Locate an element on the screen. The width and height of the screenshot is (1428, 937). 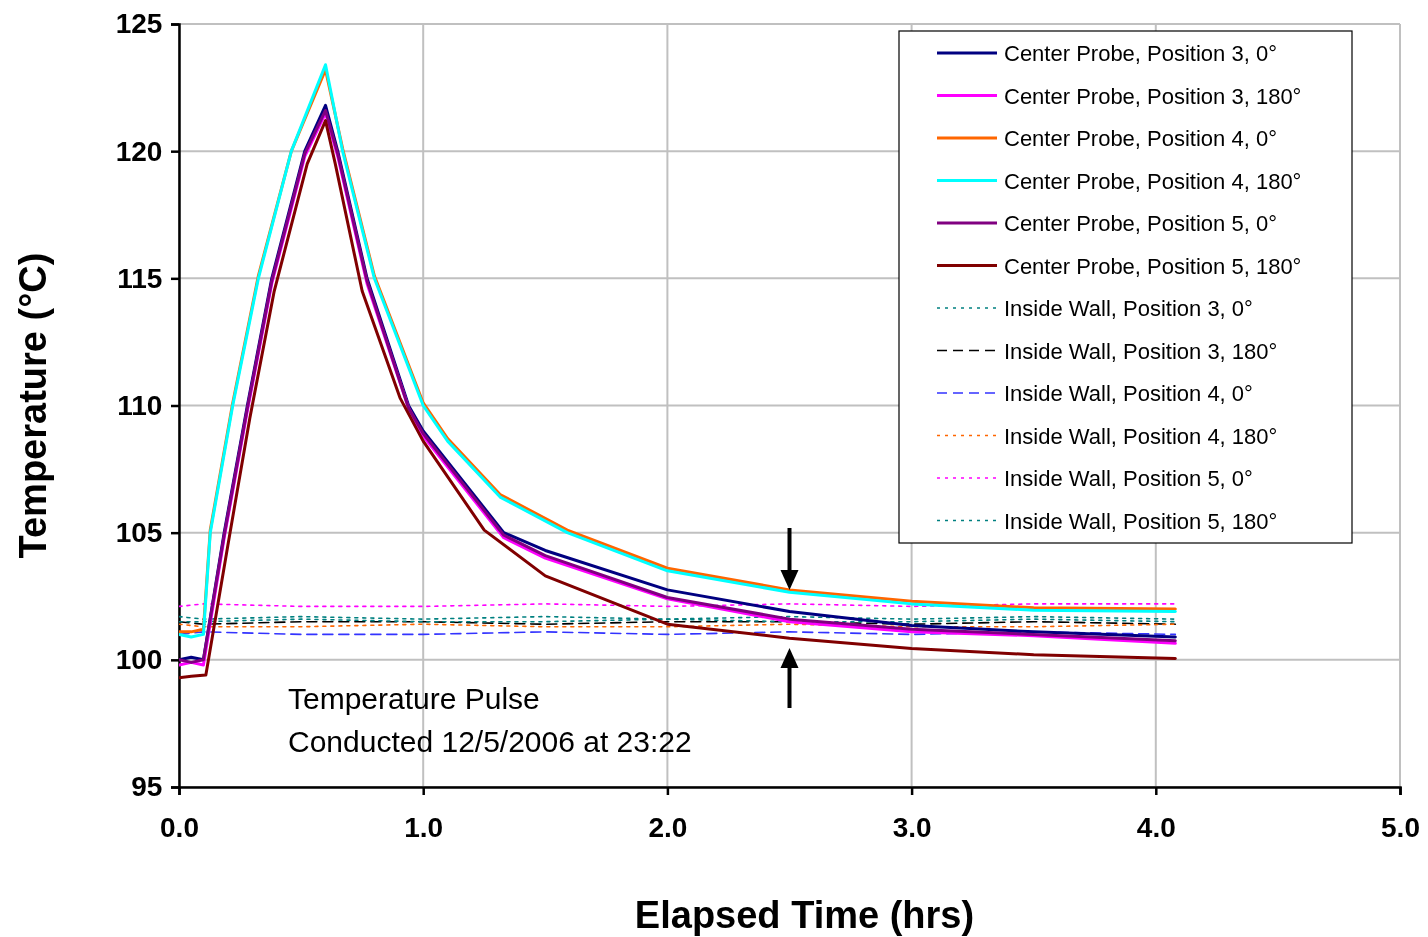
x-tick-label: 1.0 is located at coordinates (424, 828).